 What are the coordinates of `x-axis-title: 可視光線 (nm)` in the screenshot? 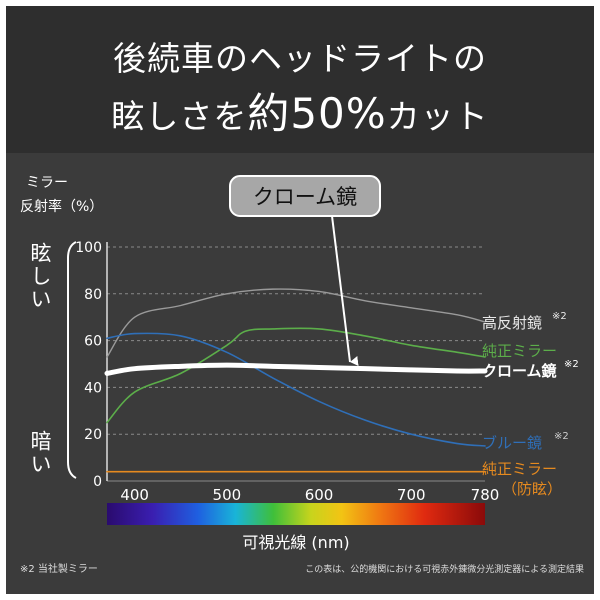 It's located at (295, 542).